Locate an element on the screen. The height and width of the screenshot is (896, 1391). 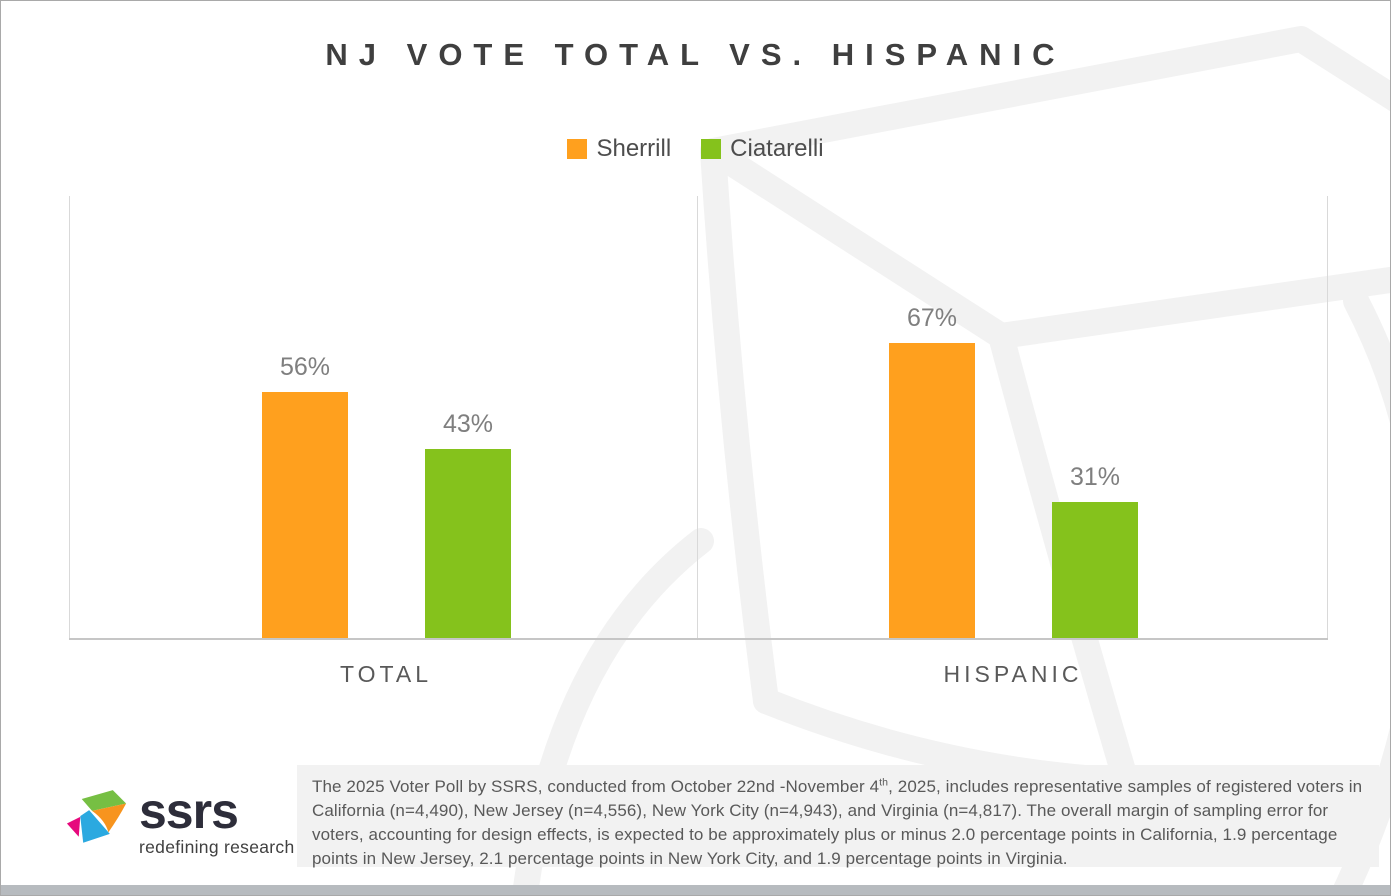
plot-left-border is located at coordinates (69, 417).